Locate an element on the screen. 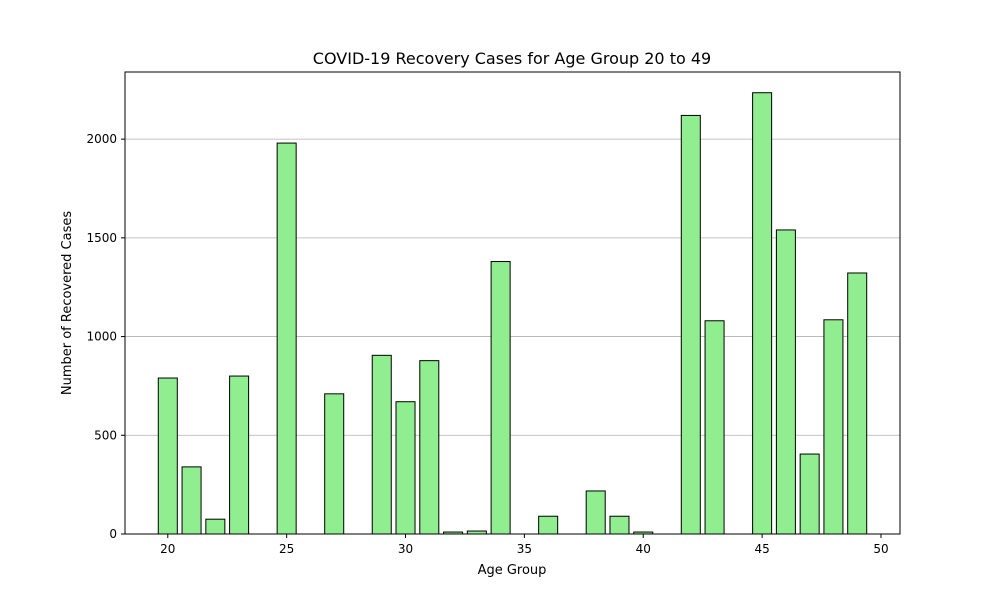  y-axis-ticks: 0 500 1000 1500 2000 is located at coordinates (105, 336).